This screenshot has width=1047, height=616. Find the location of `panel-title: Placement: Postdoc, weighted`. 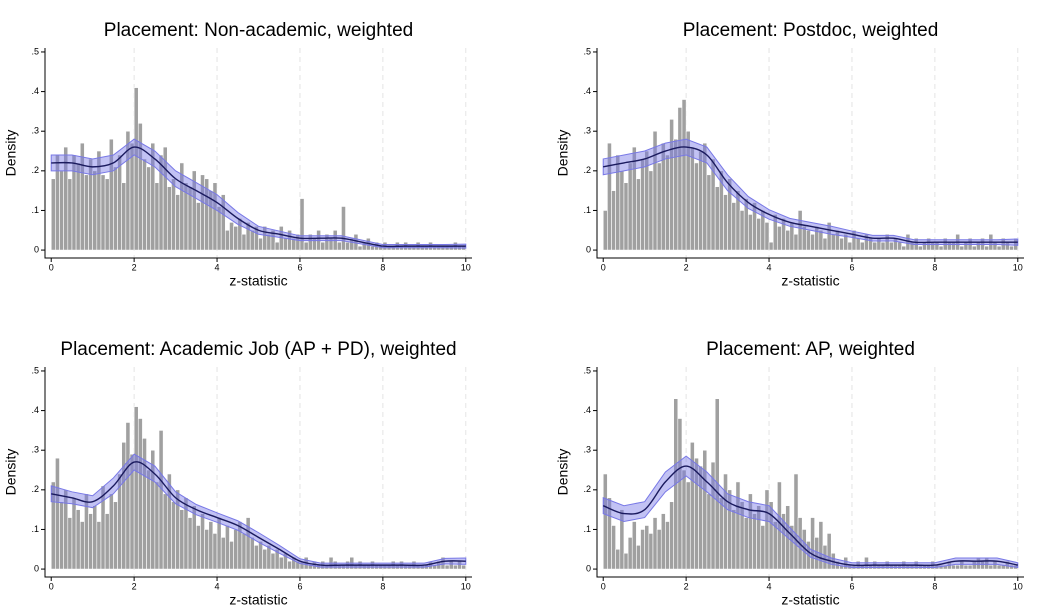

panel-title: Placement: Postdoc, weighted is located at coordinates (811, 30).